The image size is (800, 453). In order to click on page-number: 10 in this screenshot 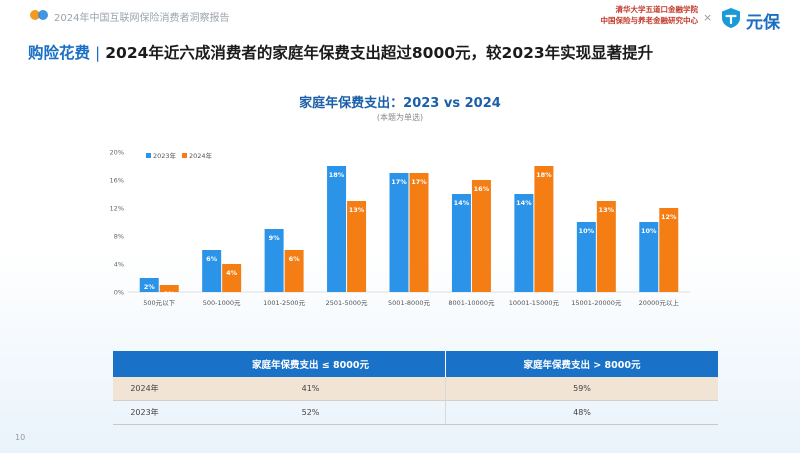, I will do `click(20, 437)`.